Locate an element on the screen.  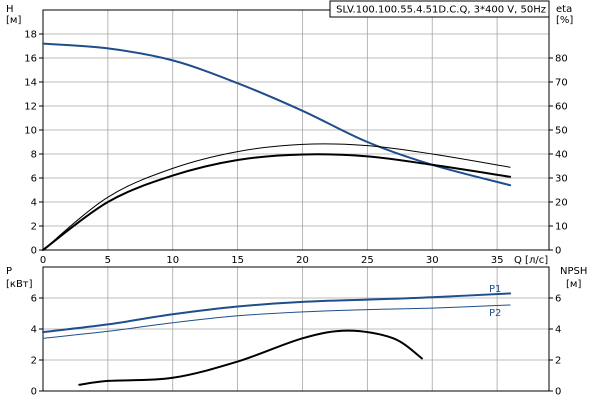
bottom-left-tick-label: 0 is located at coordinates (34, 392).